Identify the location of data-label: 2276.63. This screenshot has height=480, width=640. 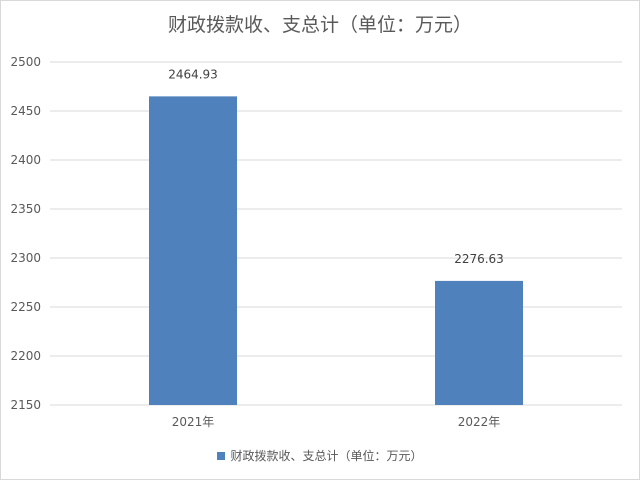
(479, 259).